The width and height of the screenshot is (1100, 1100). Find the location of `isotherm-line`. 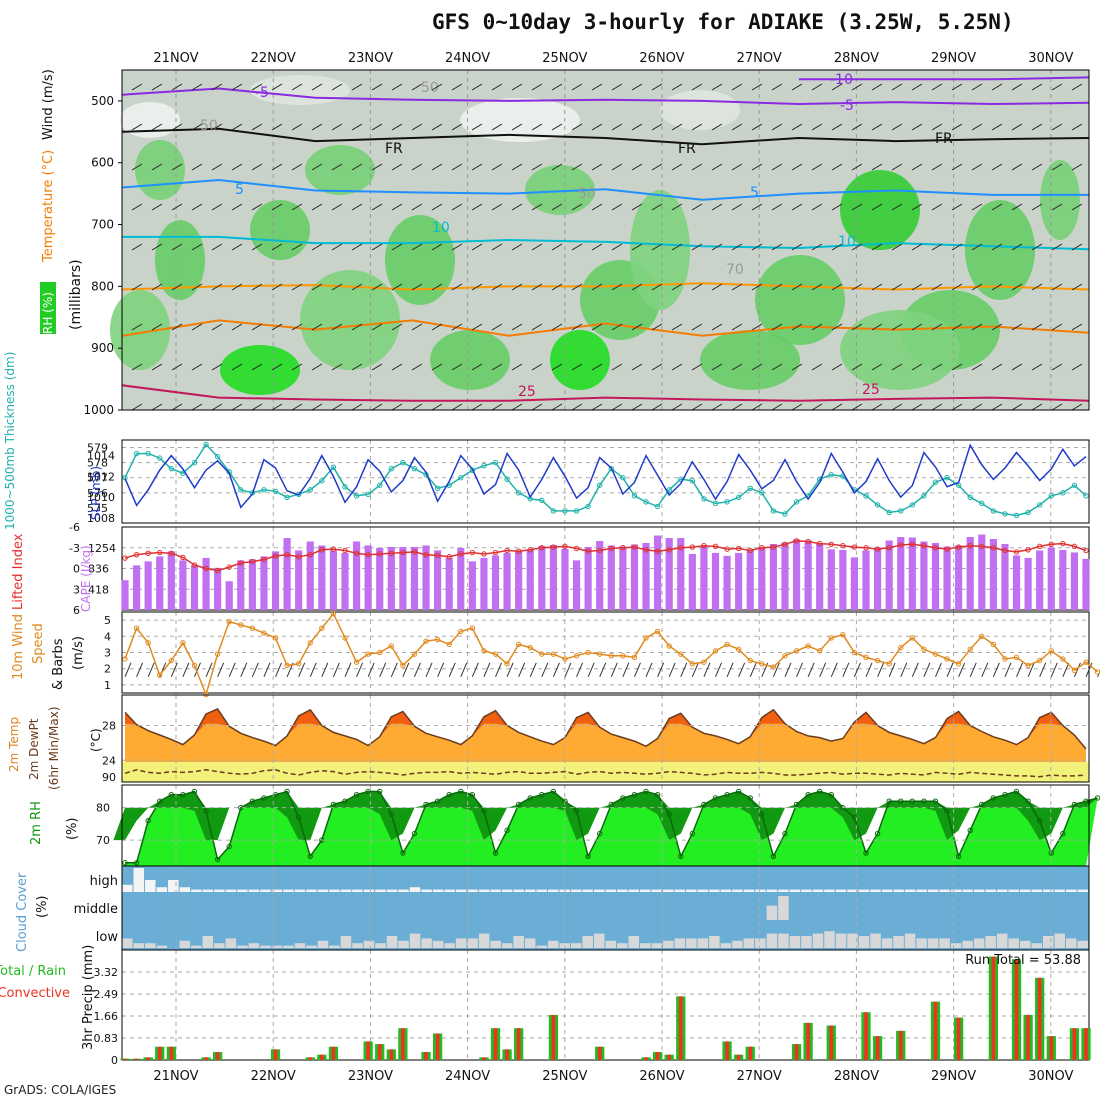

isotherm-line is located at coordinates (605, 286).